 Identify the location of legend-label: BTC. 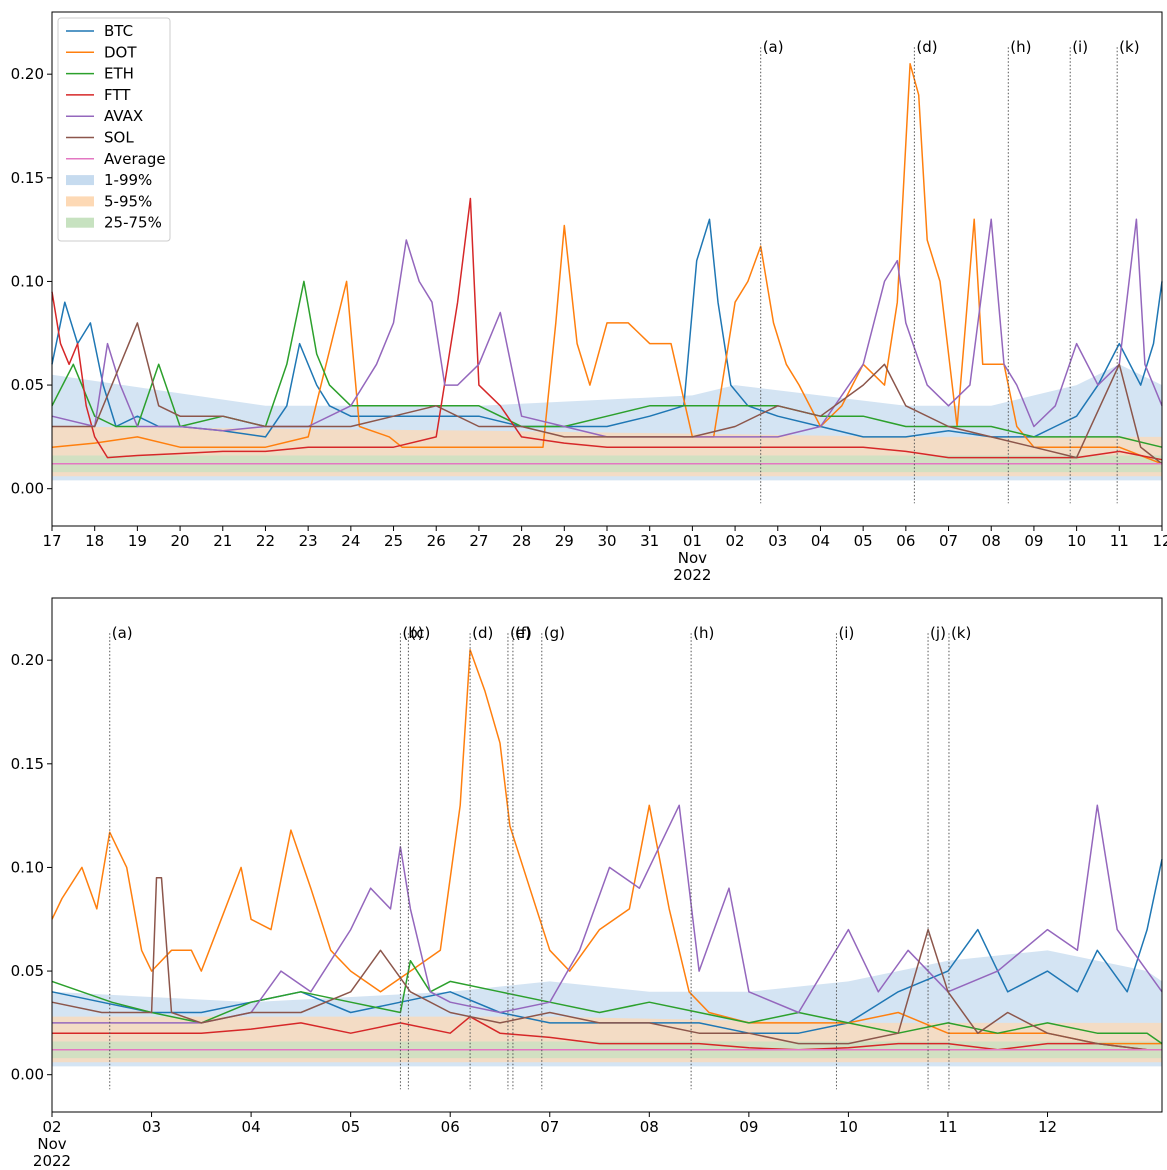
(118, 31).